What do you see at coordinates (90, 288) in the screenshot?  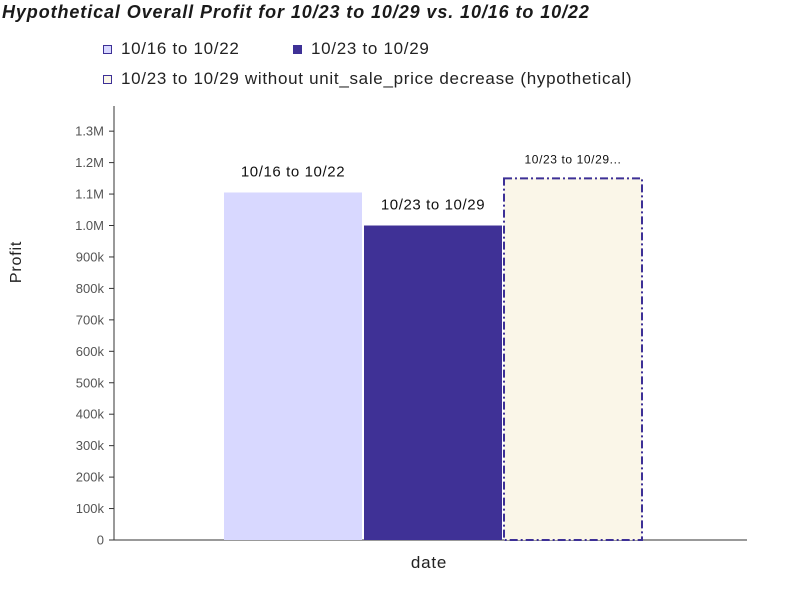 I see `y-tick-label: 800k` at bounding box center [90, 288].